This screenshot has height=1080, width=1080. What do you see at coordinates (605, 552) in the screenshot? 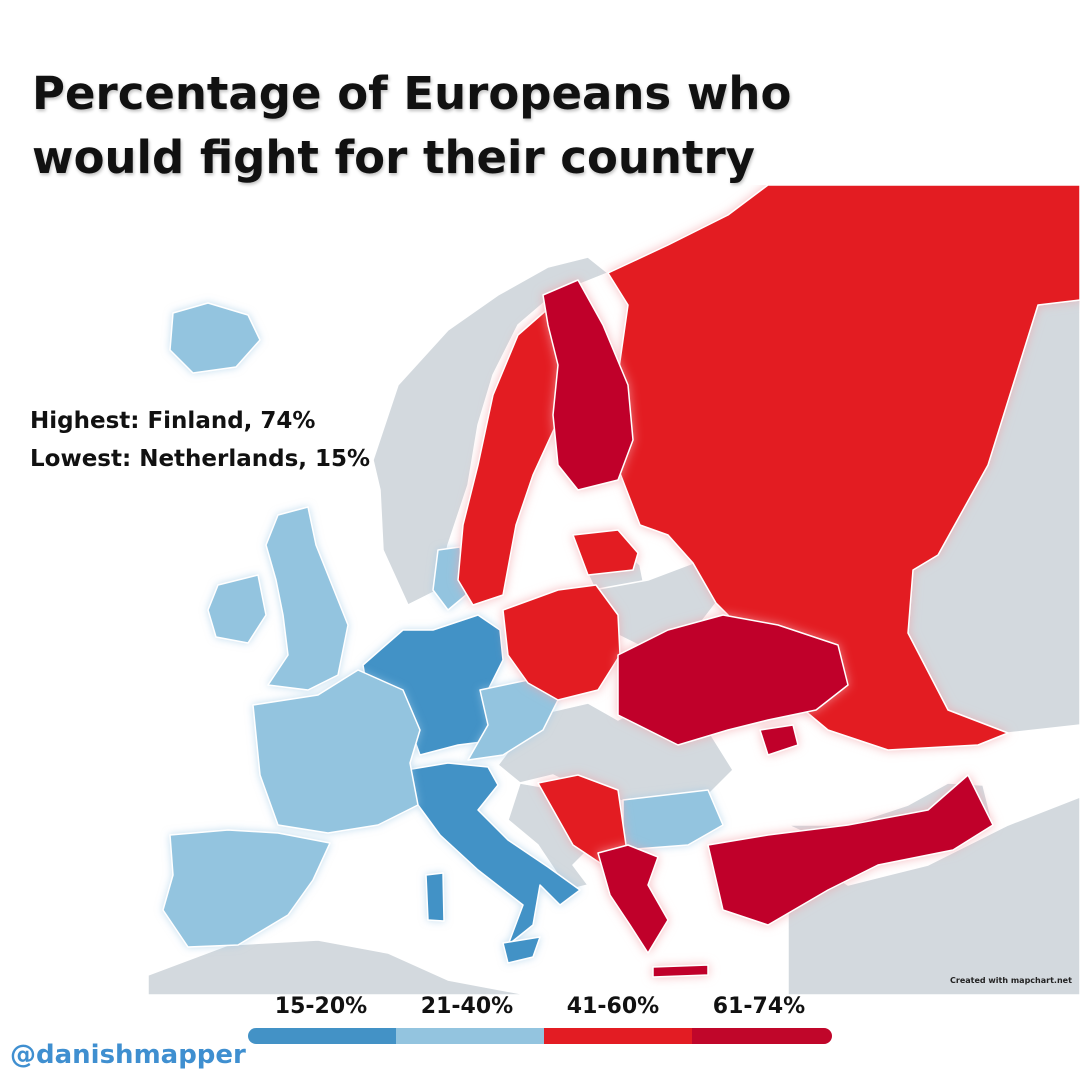
I see `region-latvia-lithuania` at bounding box center [605, 552].